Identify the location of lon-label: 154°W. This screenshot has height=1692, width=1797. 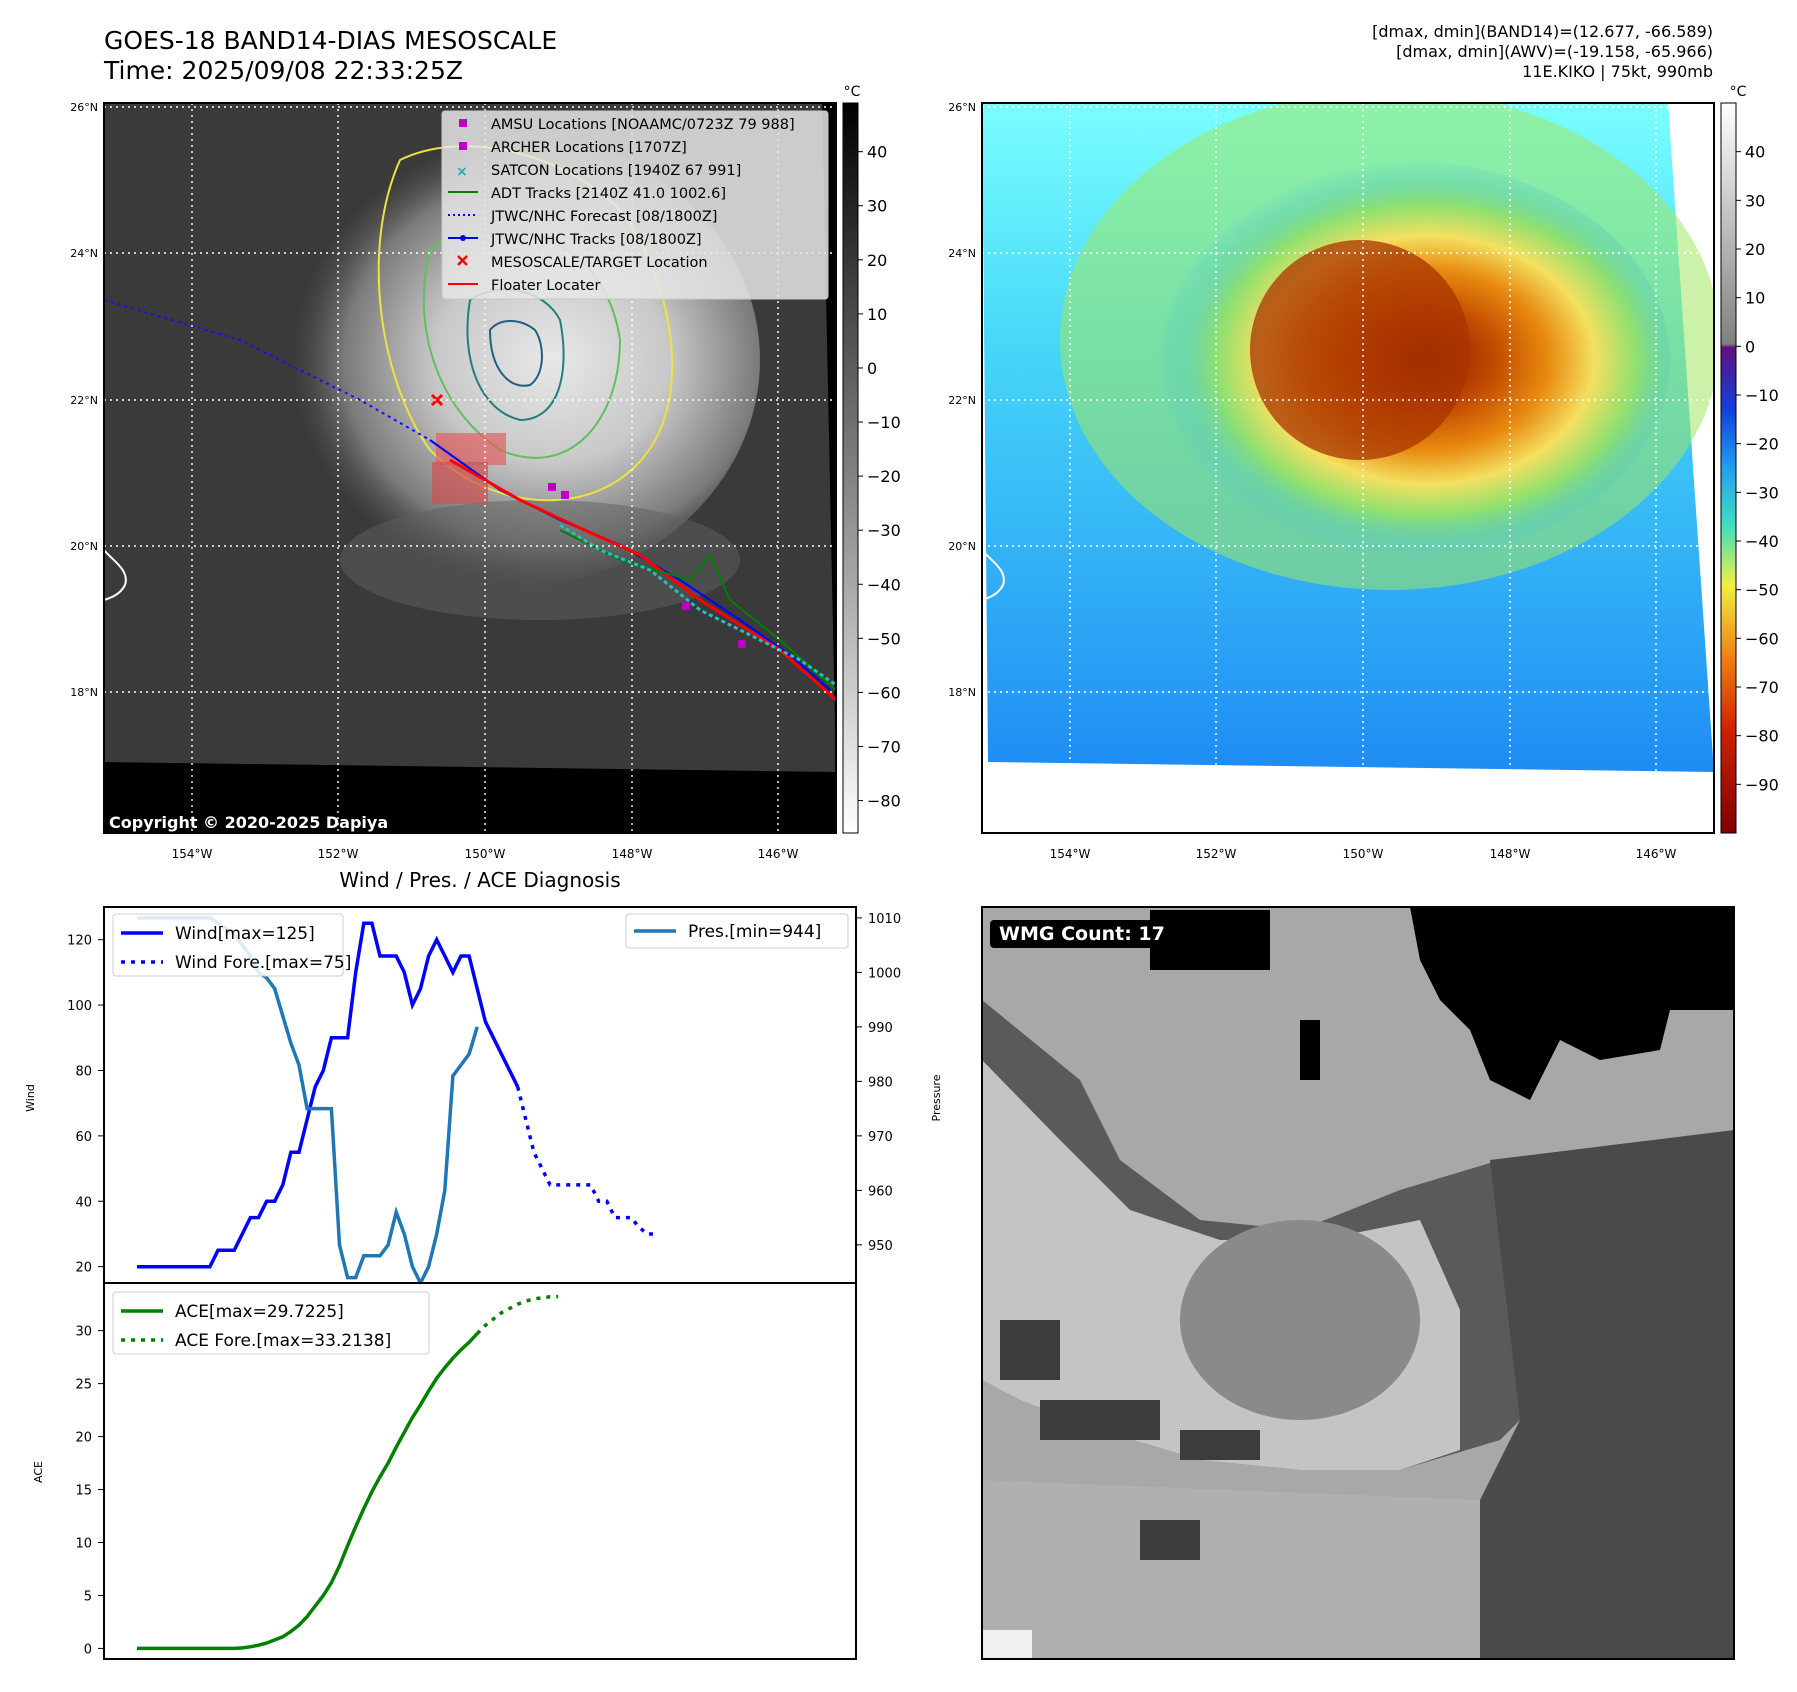
(192, 854).